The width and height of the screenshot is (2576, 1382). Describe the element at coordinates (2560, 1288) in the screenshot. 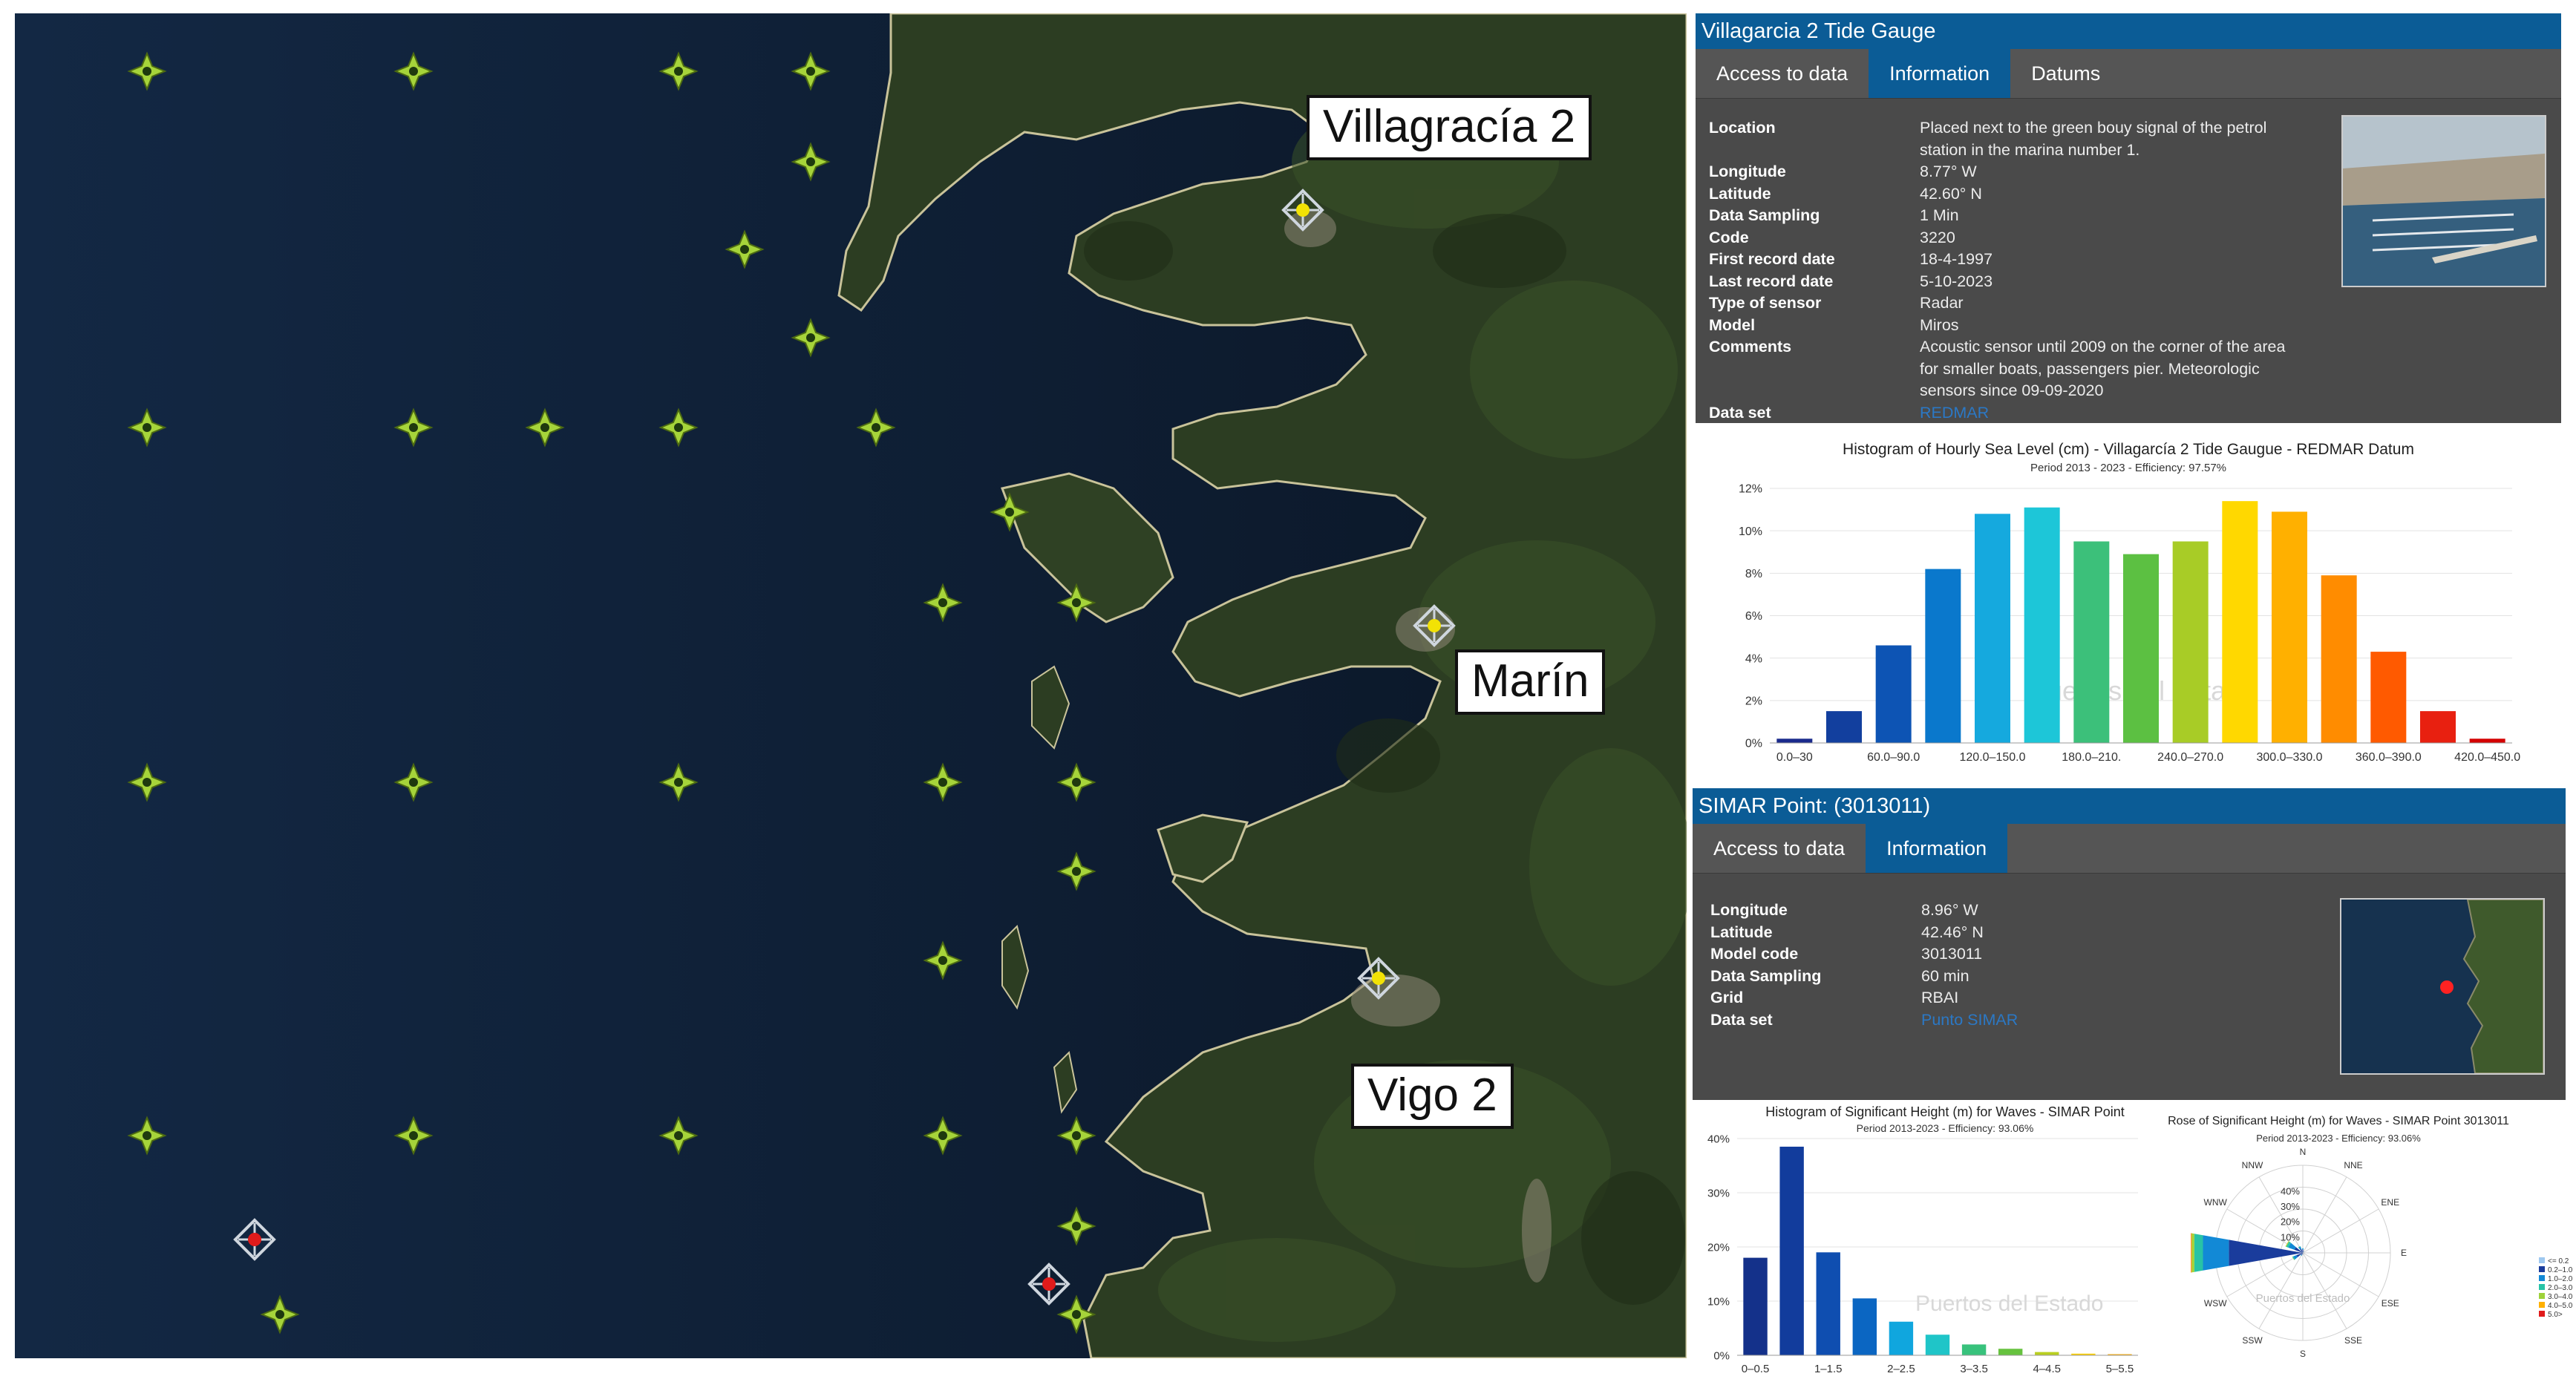

I see `legend-label: 2.0–3.0` at that location.